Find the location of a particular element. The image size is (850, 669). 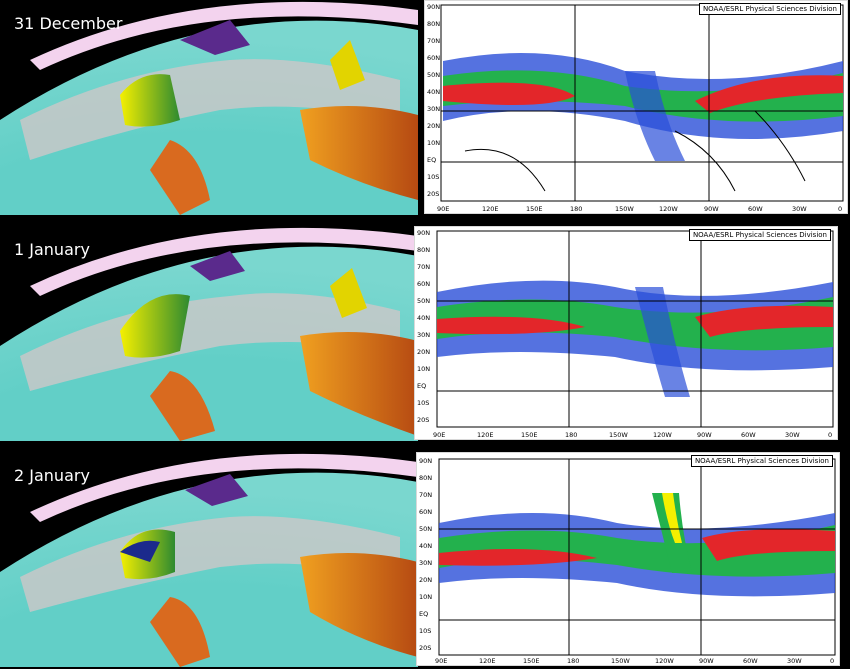

date-label: 2 January is located at coordinates (52, 475).